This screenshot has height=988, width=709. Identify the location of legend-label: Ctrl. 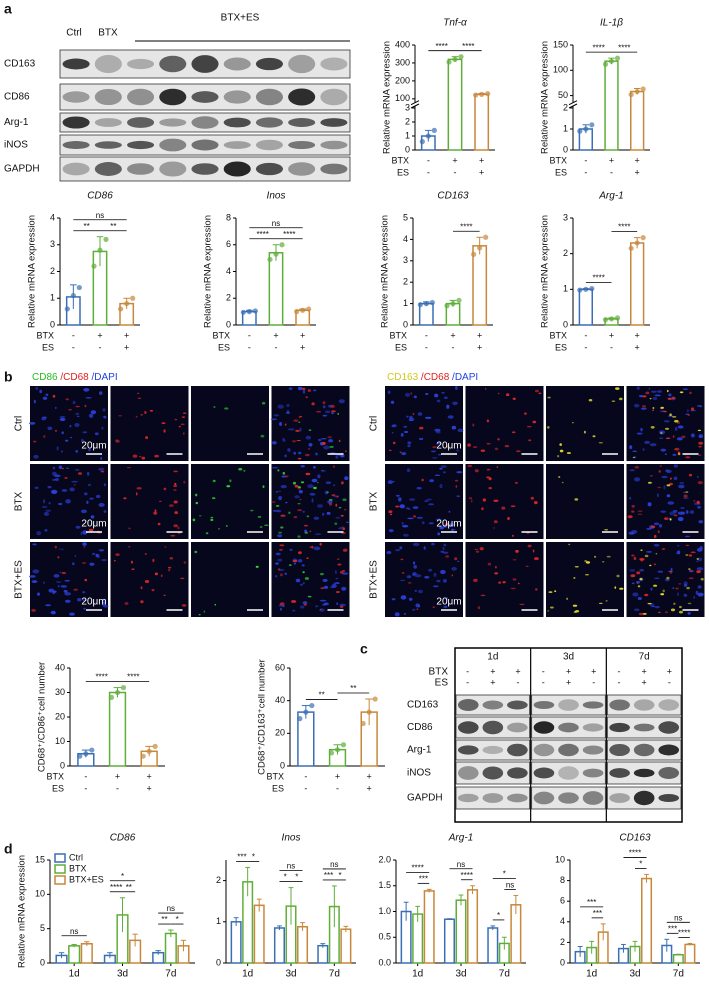
(76, 857).